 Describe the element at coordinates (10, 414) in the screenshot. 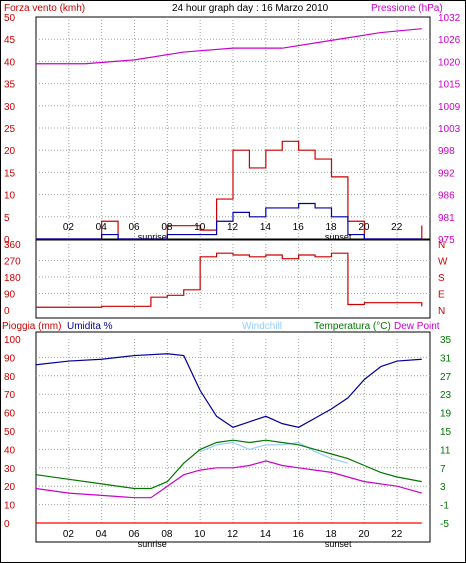

I see `y-tick-label-left: 60` at that location.